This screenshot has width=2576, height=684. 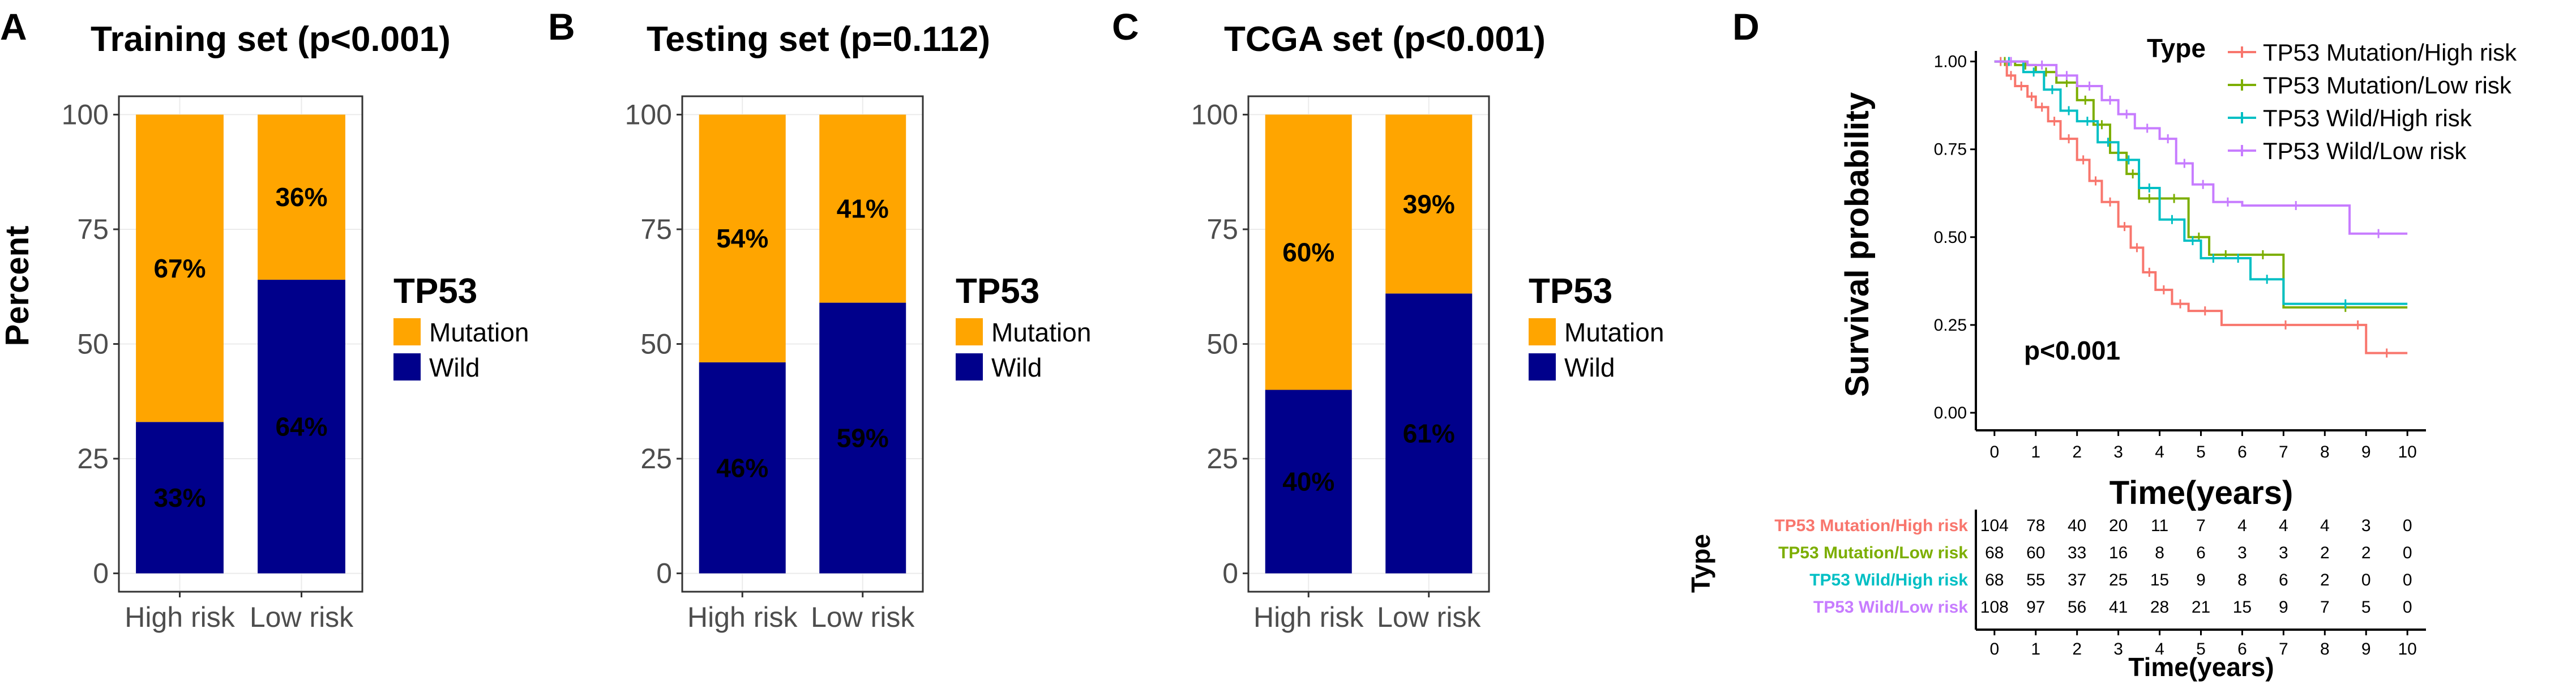 What do you see at coordinates (2118, 452) in the screenshot?
I see `km-x-tick-label: 3` at bounding box center [2118, 452].